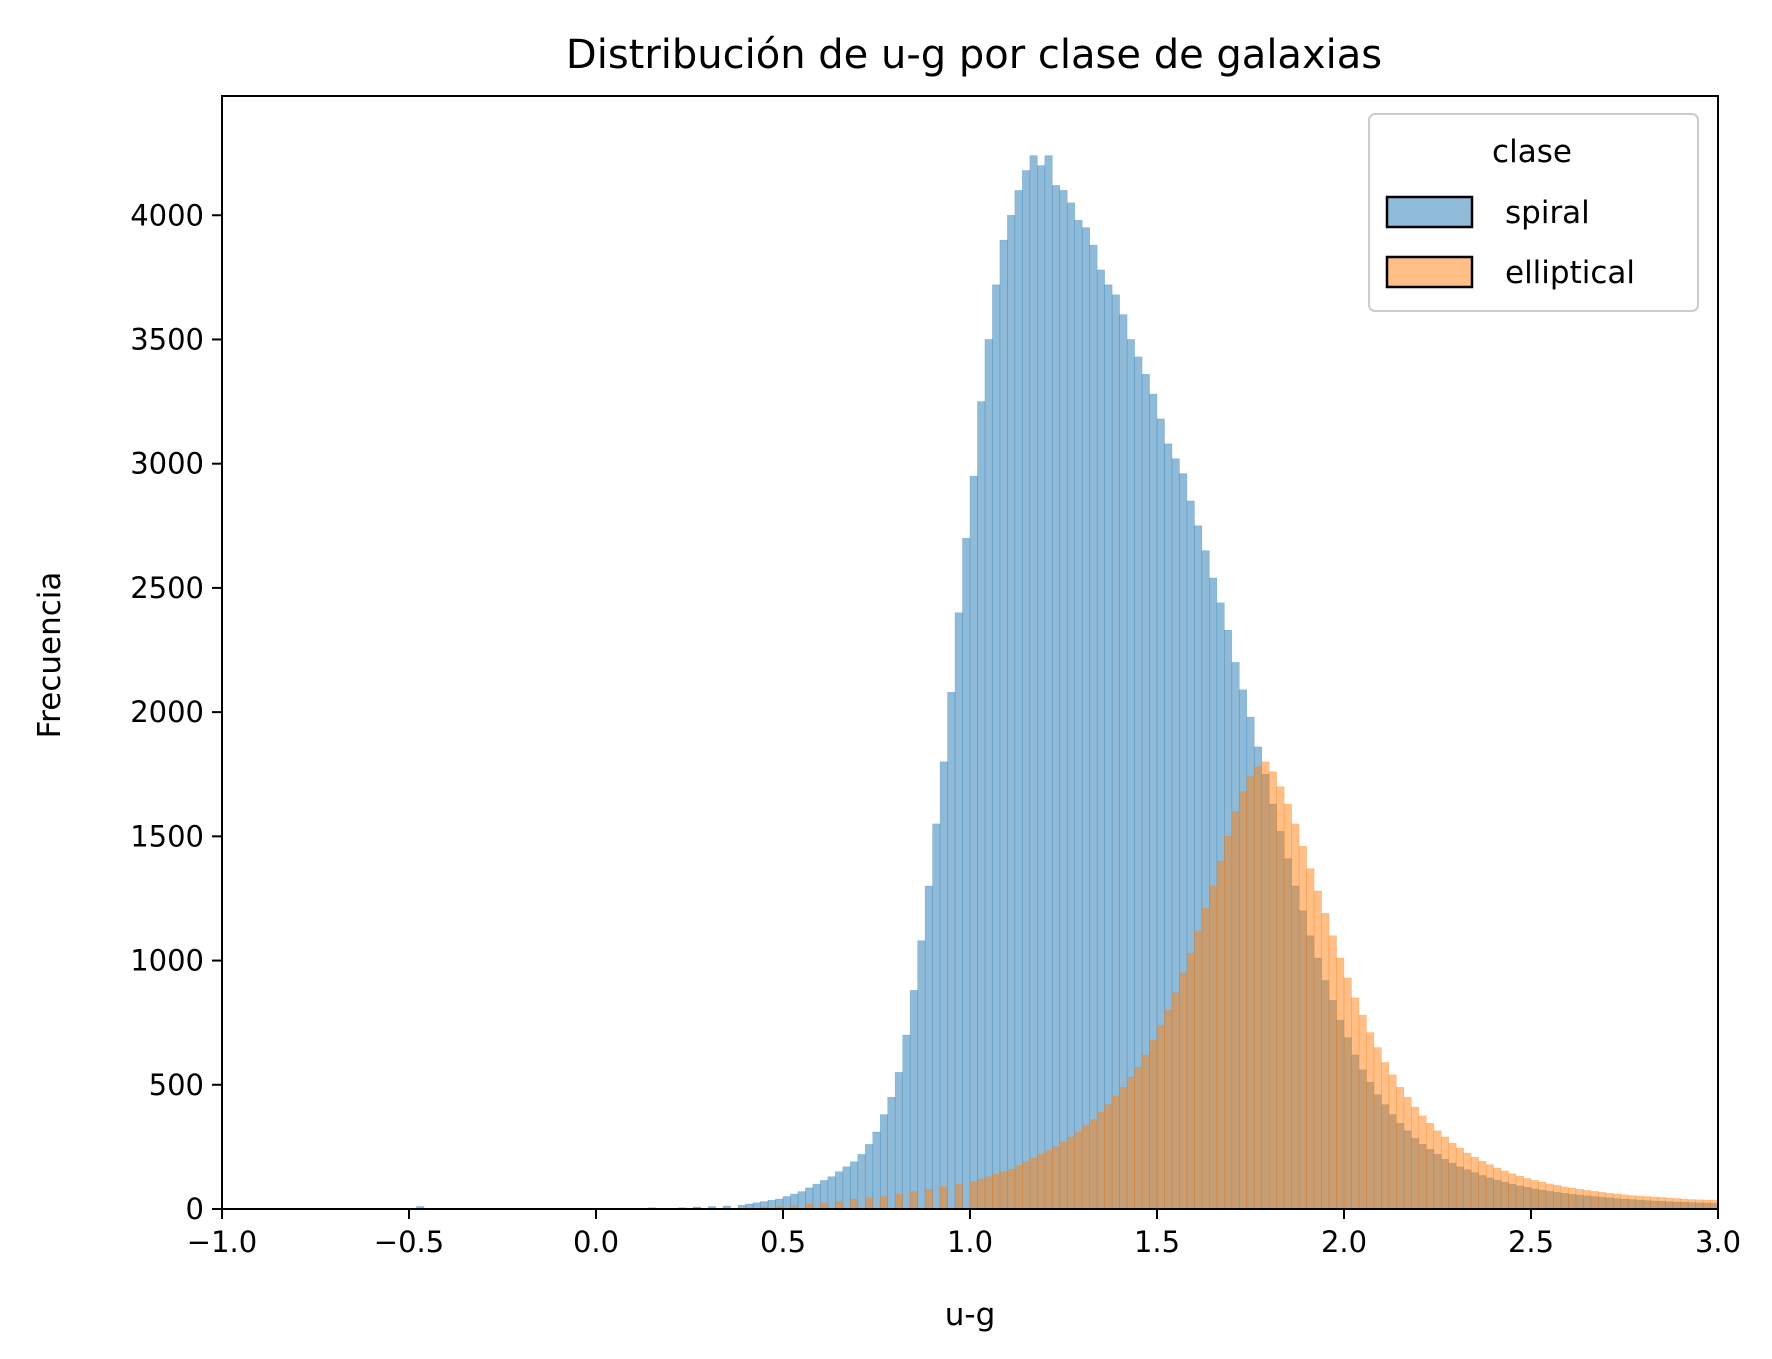 This screenshot has width=1772, height=1359. I want to click on x-tick-label-4: 1.0, so click(970, 1242).